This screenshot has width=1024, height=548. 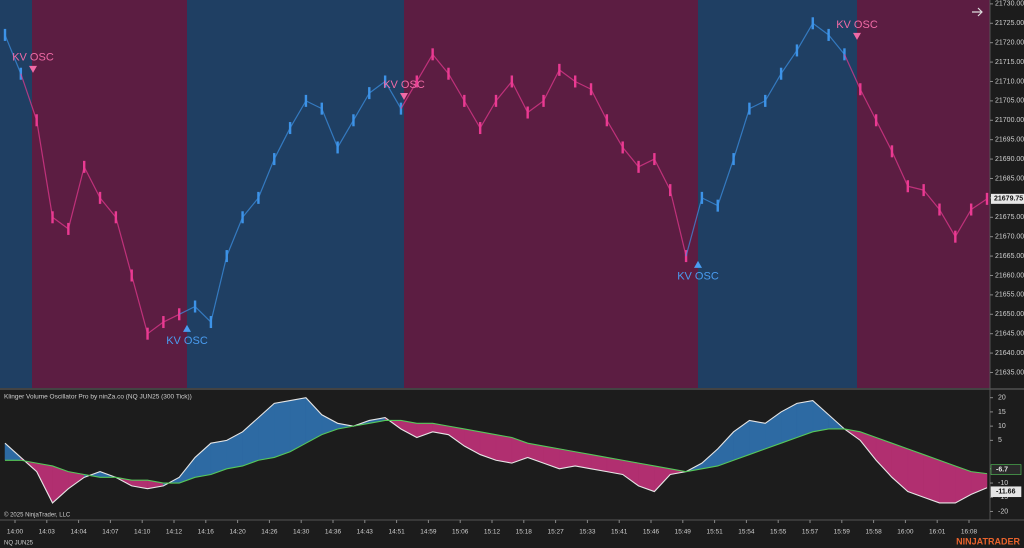 What do you see at coordinates (905, 532) in the screenshot?
I see `x-tick-label: 16:00` at bounding box center [905, 532].